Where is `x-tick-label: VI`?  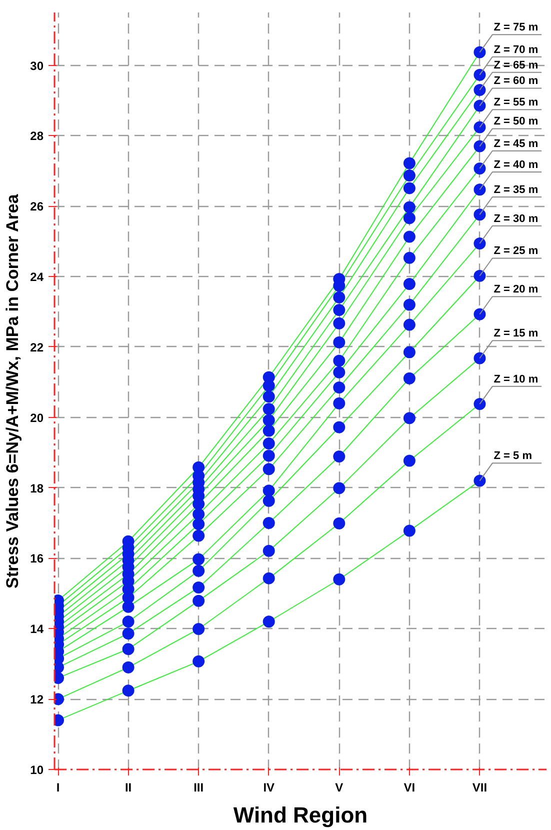 x-tick-label: VI is located at coordinates (410, 787).